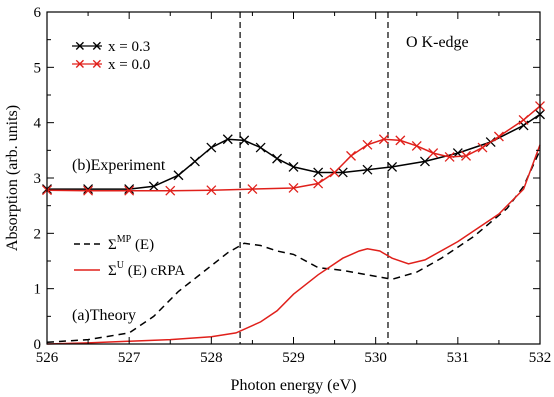 The image size is (554, 397). What do you see at coordinates (129, 65) in the screenshot?
I see `legend-label-x00: x = 0.0` at bounding box center [129, 65].